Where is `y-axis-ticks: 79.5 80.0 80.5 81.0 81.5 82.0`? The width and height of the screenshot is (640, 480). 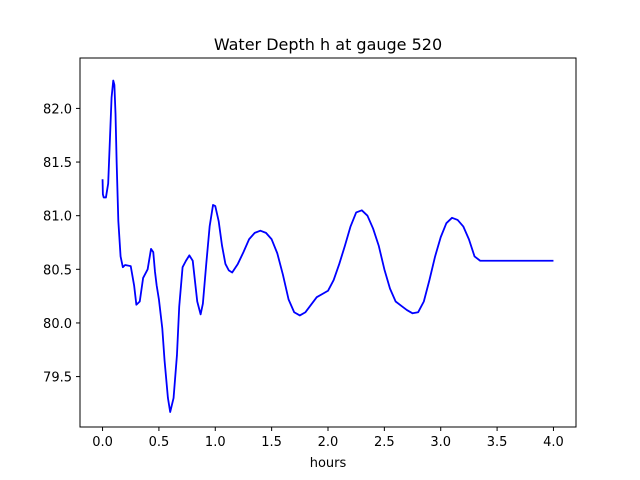 y-axis-ticks: 79.5 80.0 80.5 81.0 81.5 82.0 is located at coordinates (61, 244).